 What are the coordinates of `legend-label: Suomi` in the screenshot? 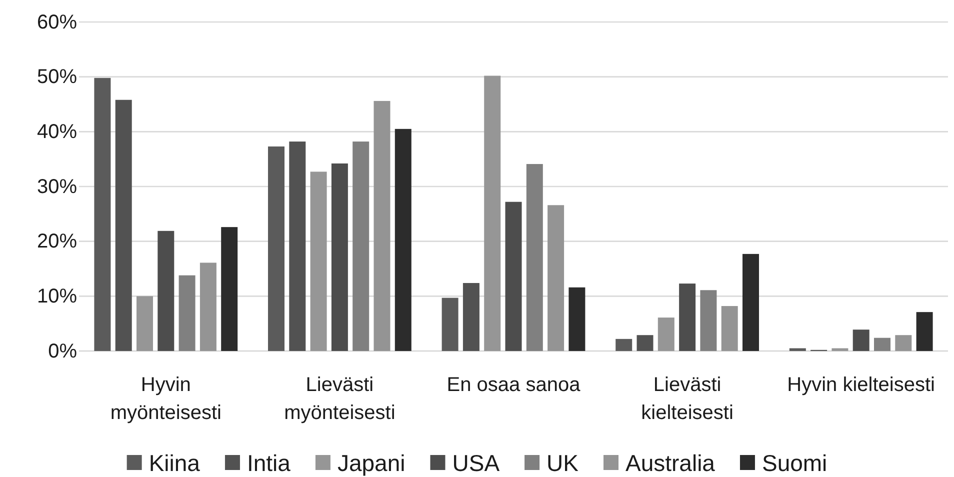 It's located at (795, 463).